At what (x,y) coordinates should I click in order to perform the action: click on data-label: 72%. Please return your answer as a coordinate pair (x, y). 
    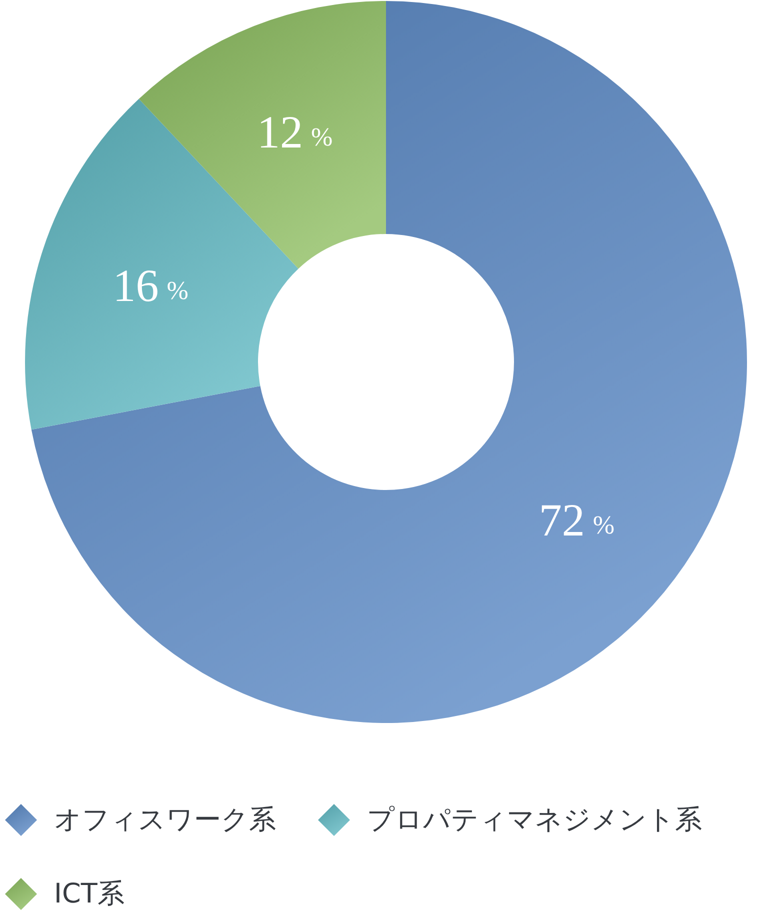
    Looking at the image, I should click on (576, 520).